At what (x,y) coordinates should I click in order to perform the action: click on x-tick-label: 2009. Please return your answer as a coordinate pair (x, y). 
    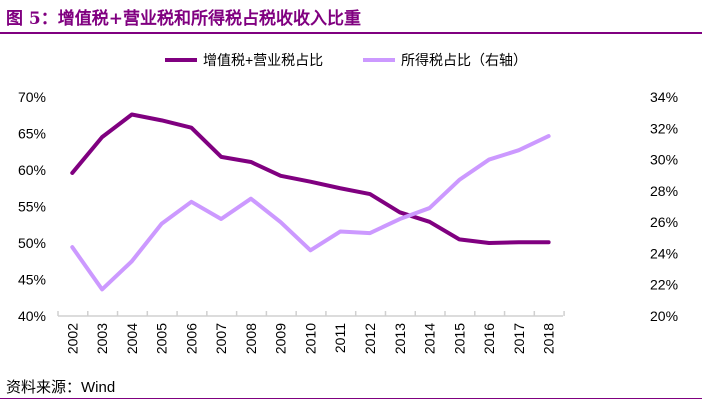
    Looking at the image, I should click on (281, 338).